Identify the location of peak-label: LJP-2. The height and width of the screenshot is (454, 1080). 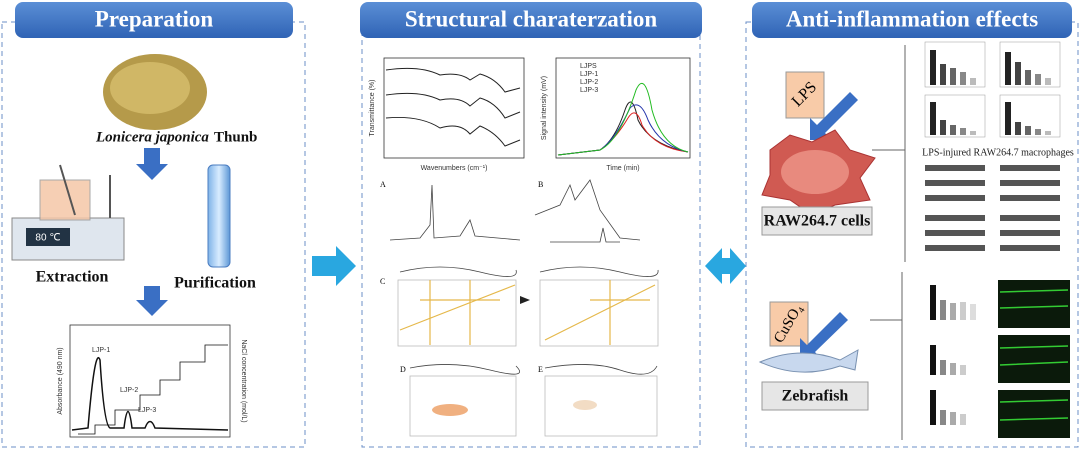
(129, 390).